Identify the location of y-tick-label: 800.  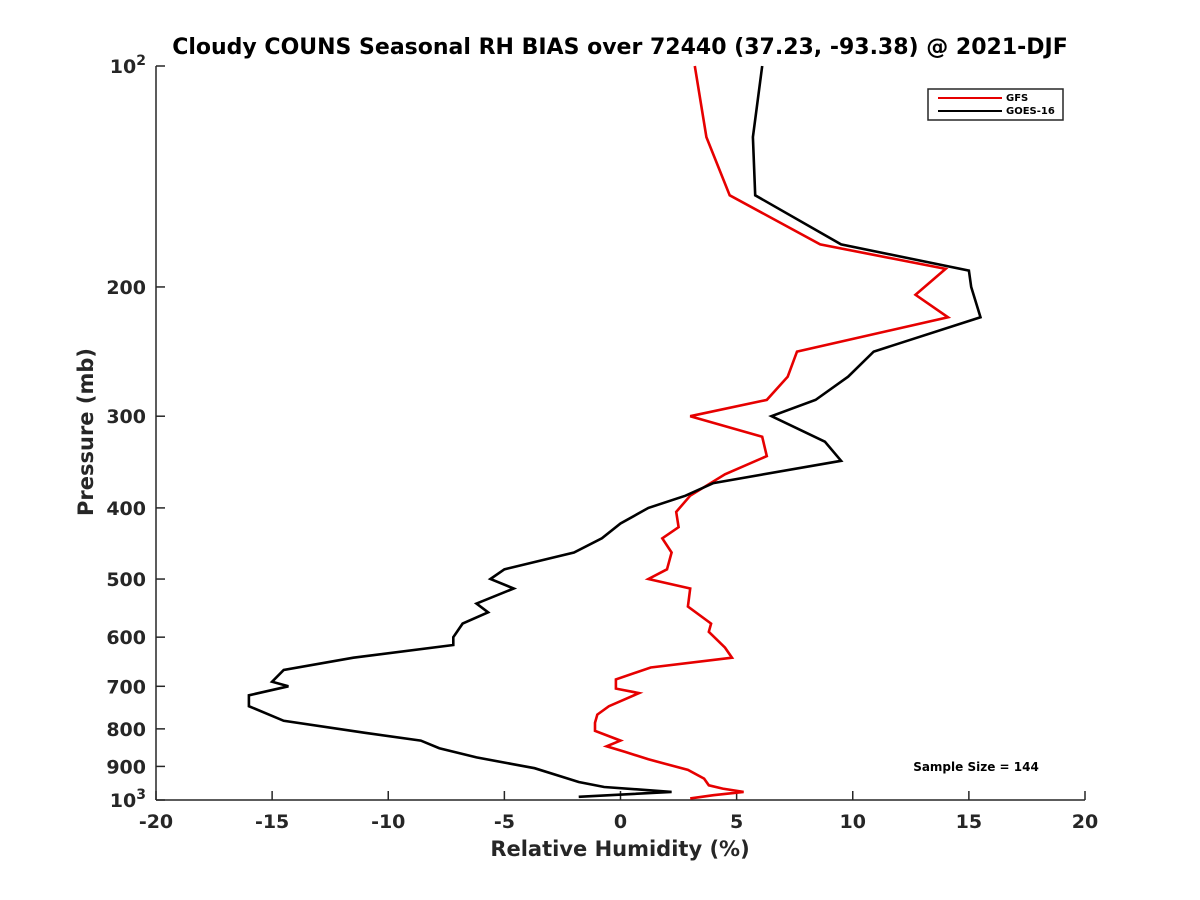
(126, 730).